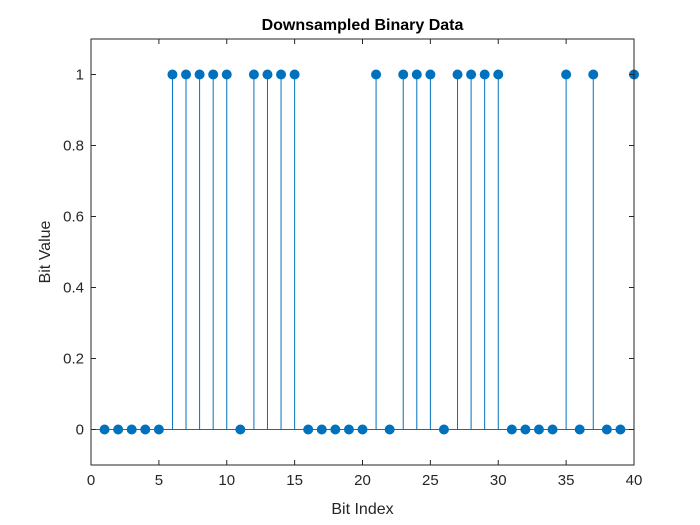  I want to click on y-tick-label: 1, so click(80, 75).